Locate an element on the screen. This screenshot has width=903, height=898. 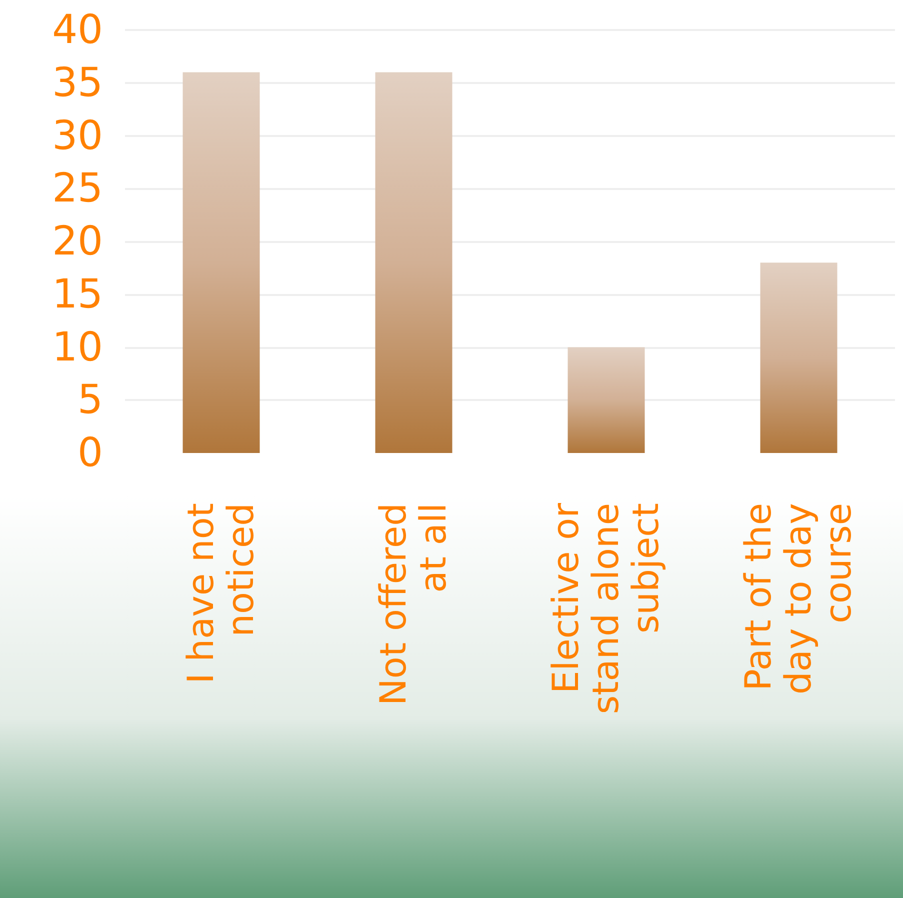
y-tick-label: 0 is located at coordinates (90, 453).